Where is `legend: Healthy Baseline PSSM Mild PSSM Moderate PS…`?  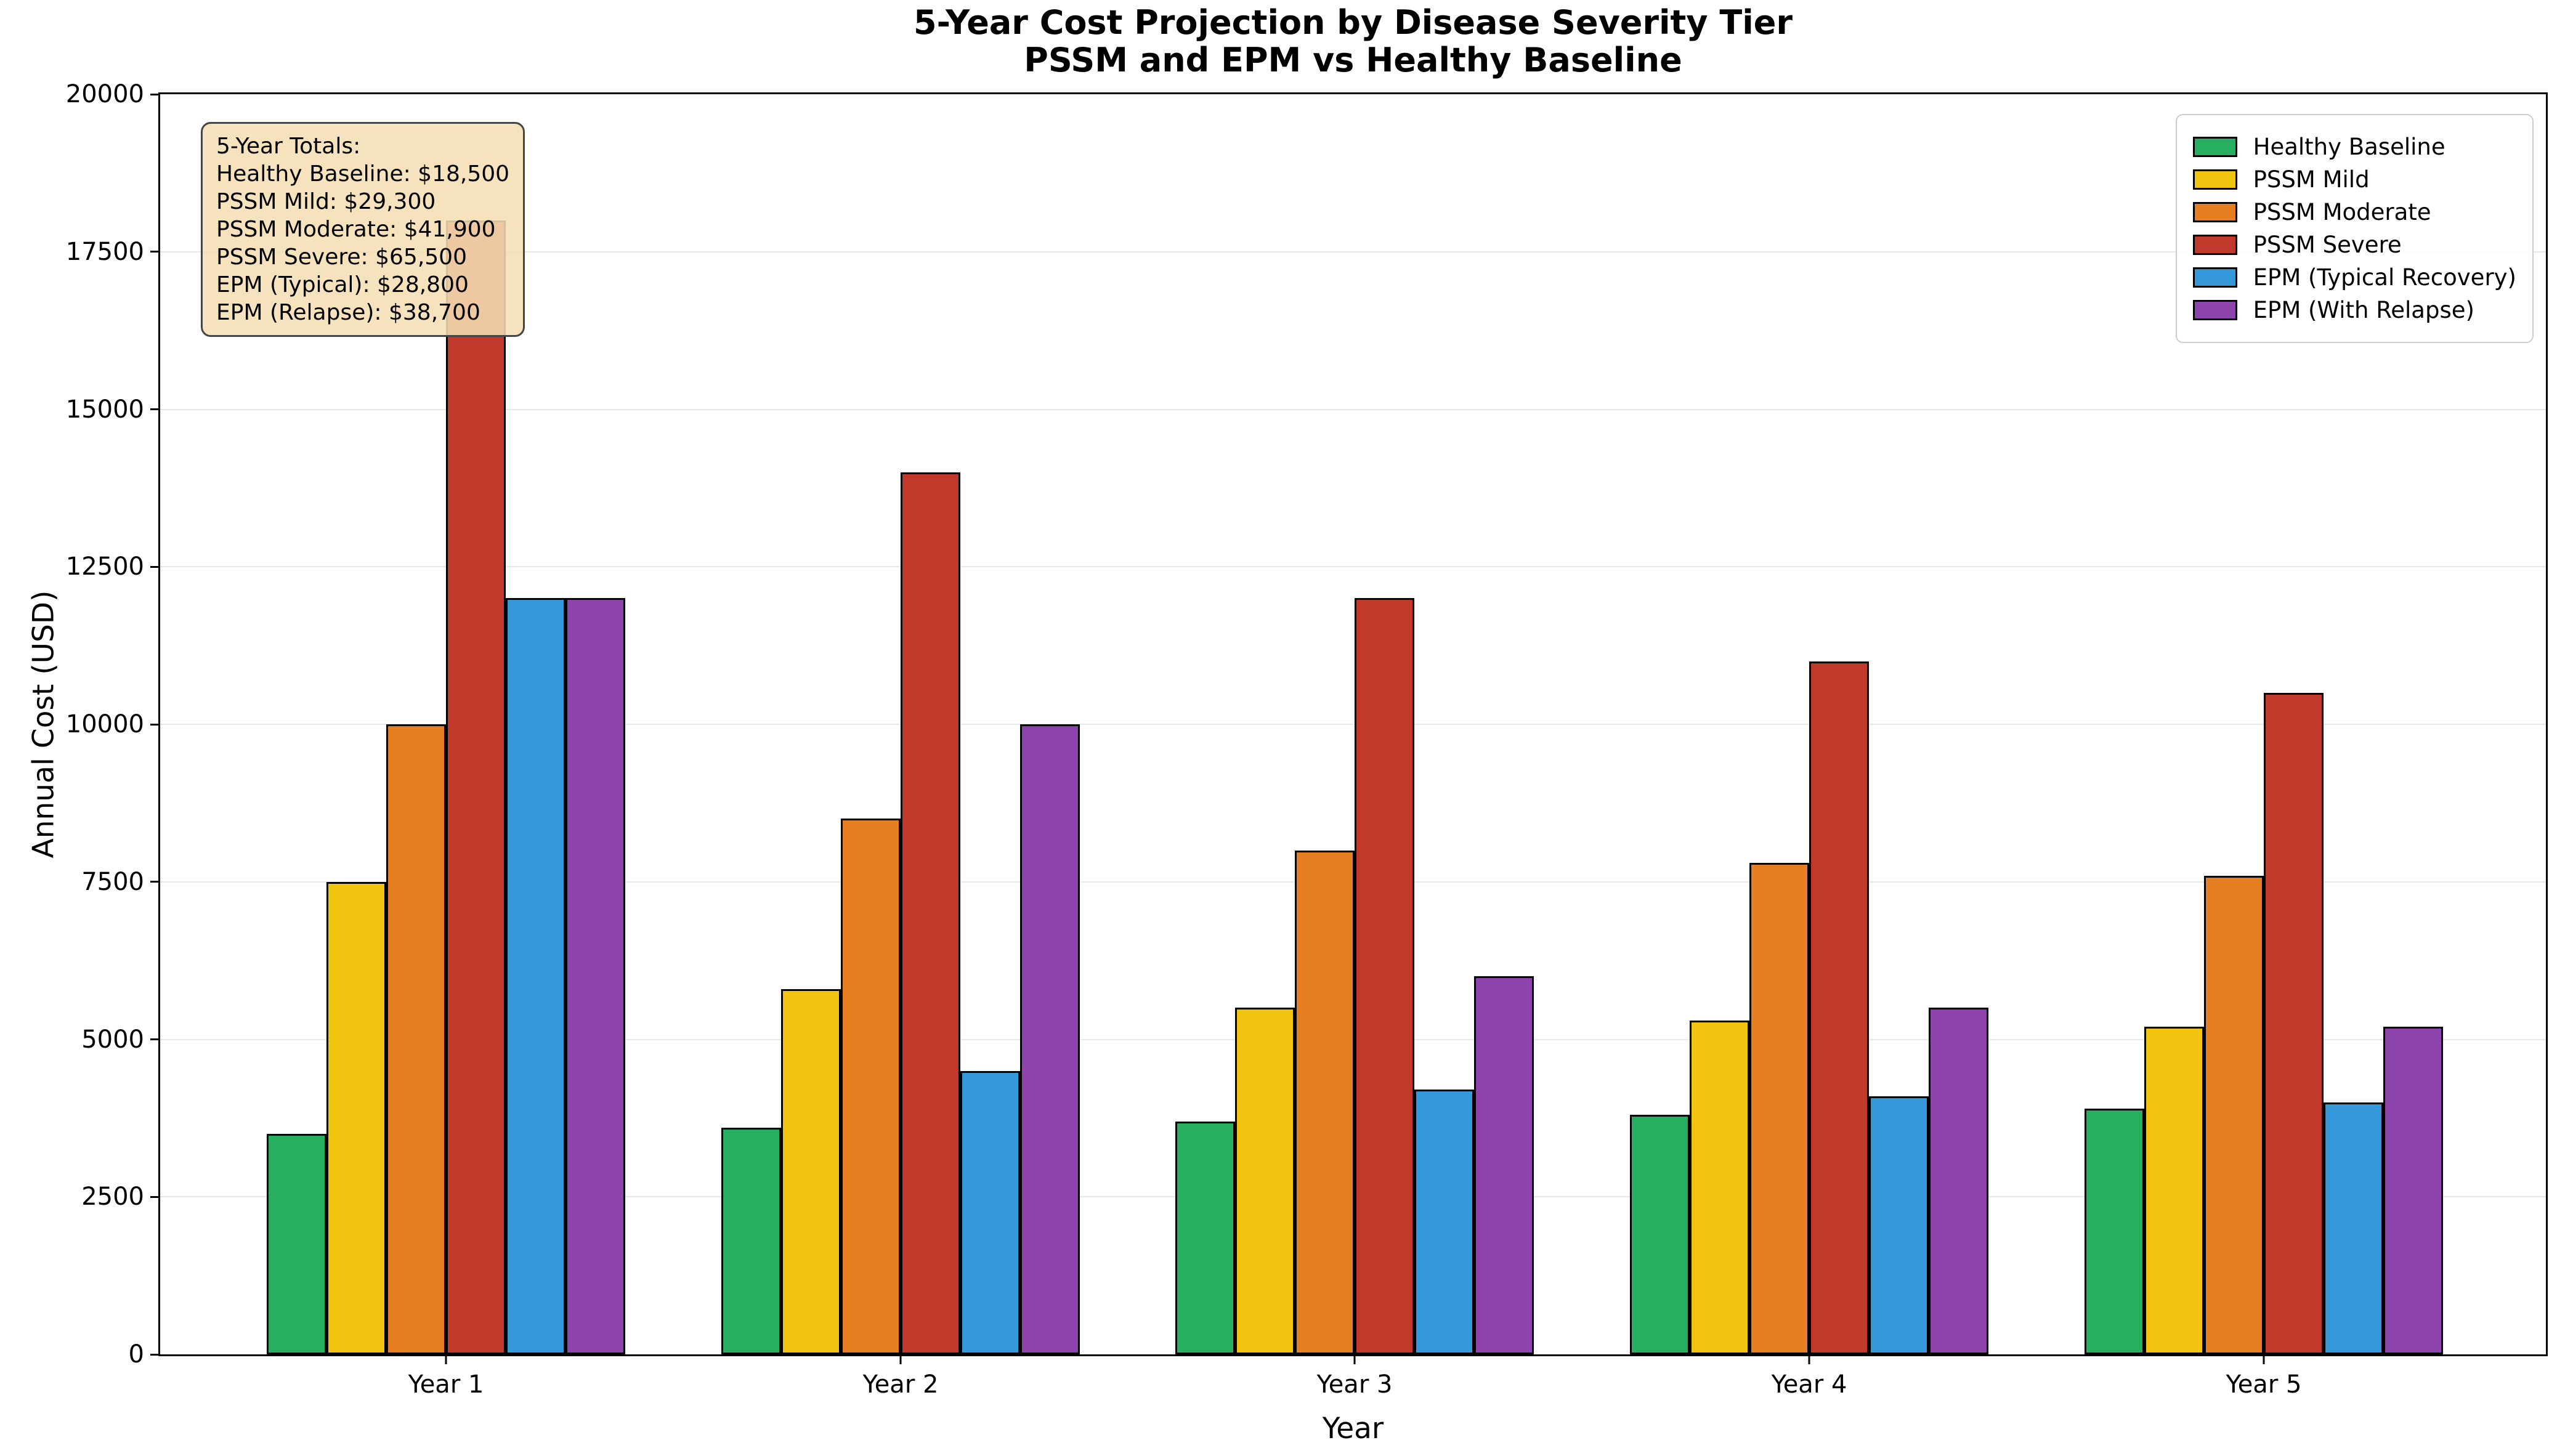 legend: Healthy Baseline PSSM Mild PSSM Moderate PS… is located at coordinates (2354, 229).